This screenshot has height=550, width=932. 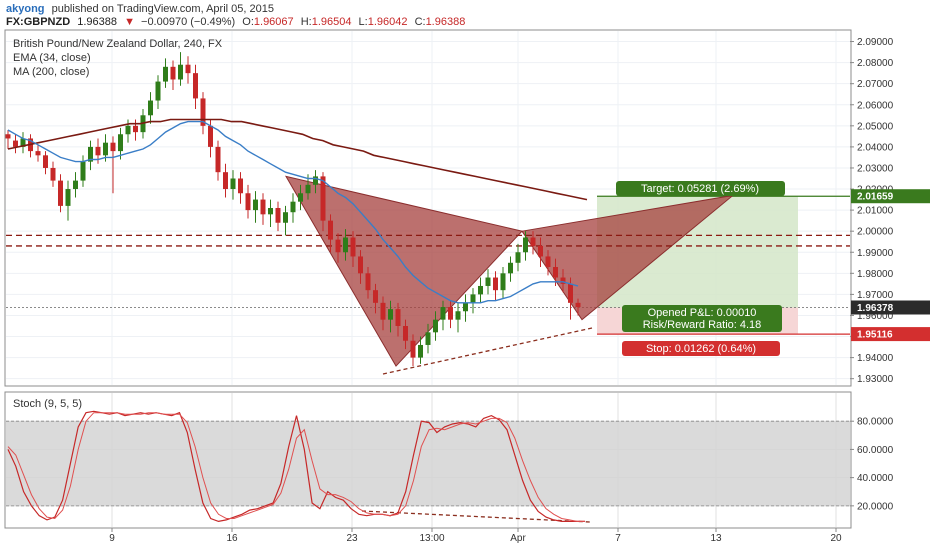 What do you see at coordinates (875, 422) in the screenshot?
I see `y-tick-label: 80.0000` at bounding box center [875, 422].